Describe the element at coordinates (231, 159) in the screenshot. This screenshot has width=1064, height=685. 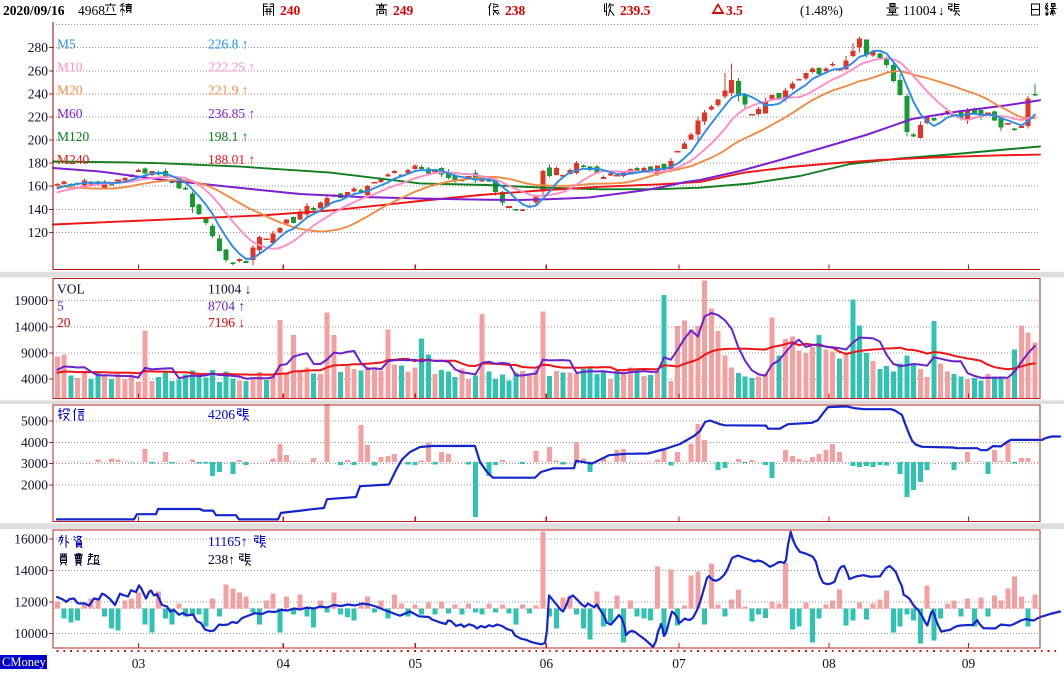
I see `svg-text: 188.01 ↑` at that location.